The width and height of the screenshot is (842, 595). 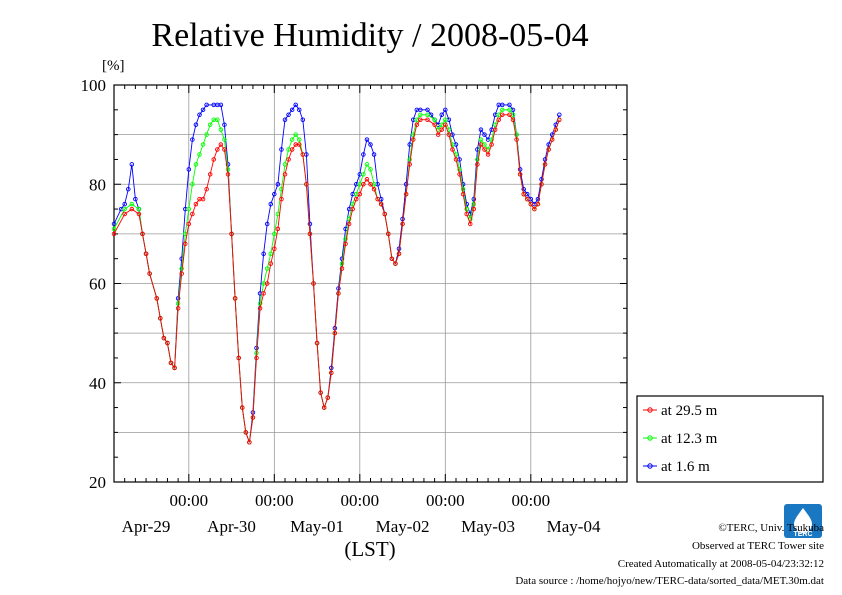 What do you see at coordinates (113, 66) in the screenshot?
I see `y-unit-label: [%]` at bounding box center [113, 66].